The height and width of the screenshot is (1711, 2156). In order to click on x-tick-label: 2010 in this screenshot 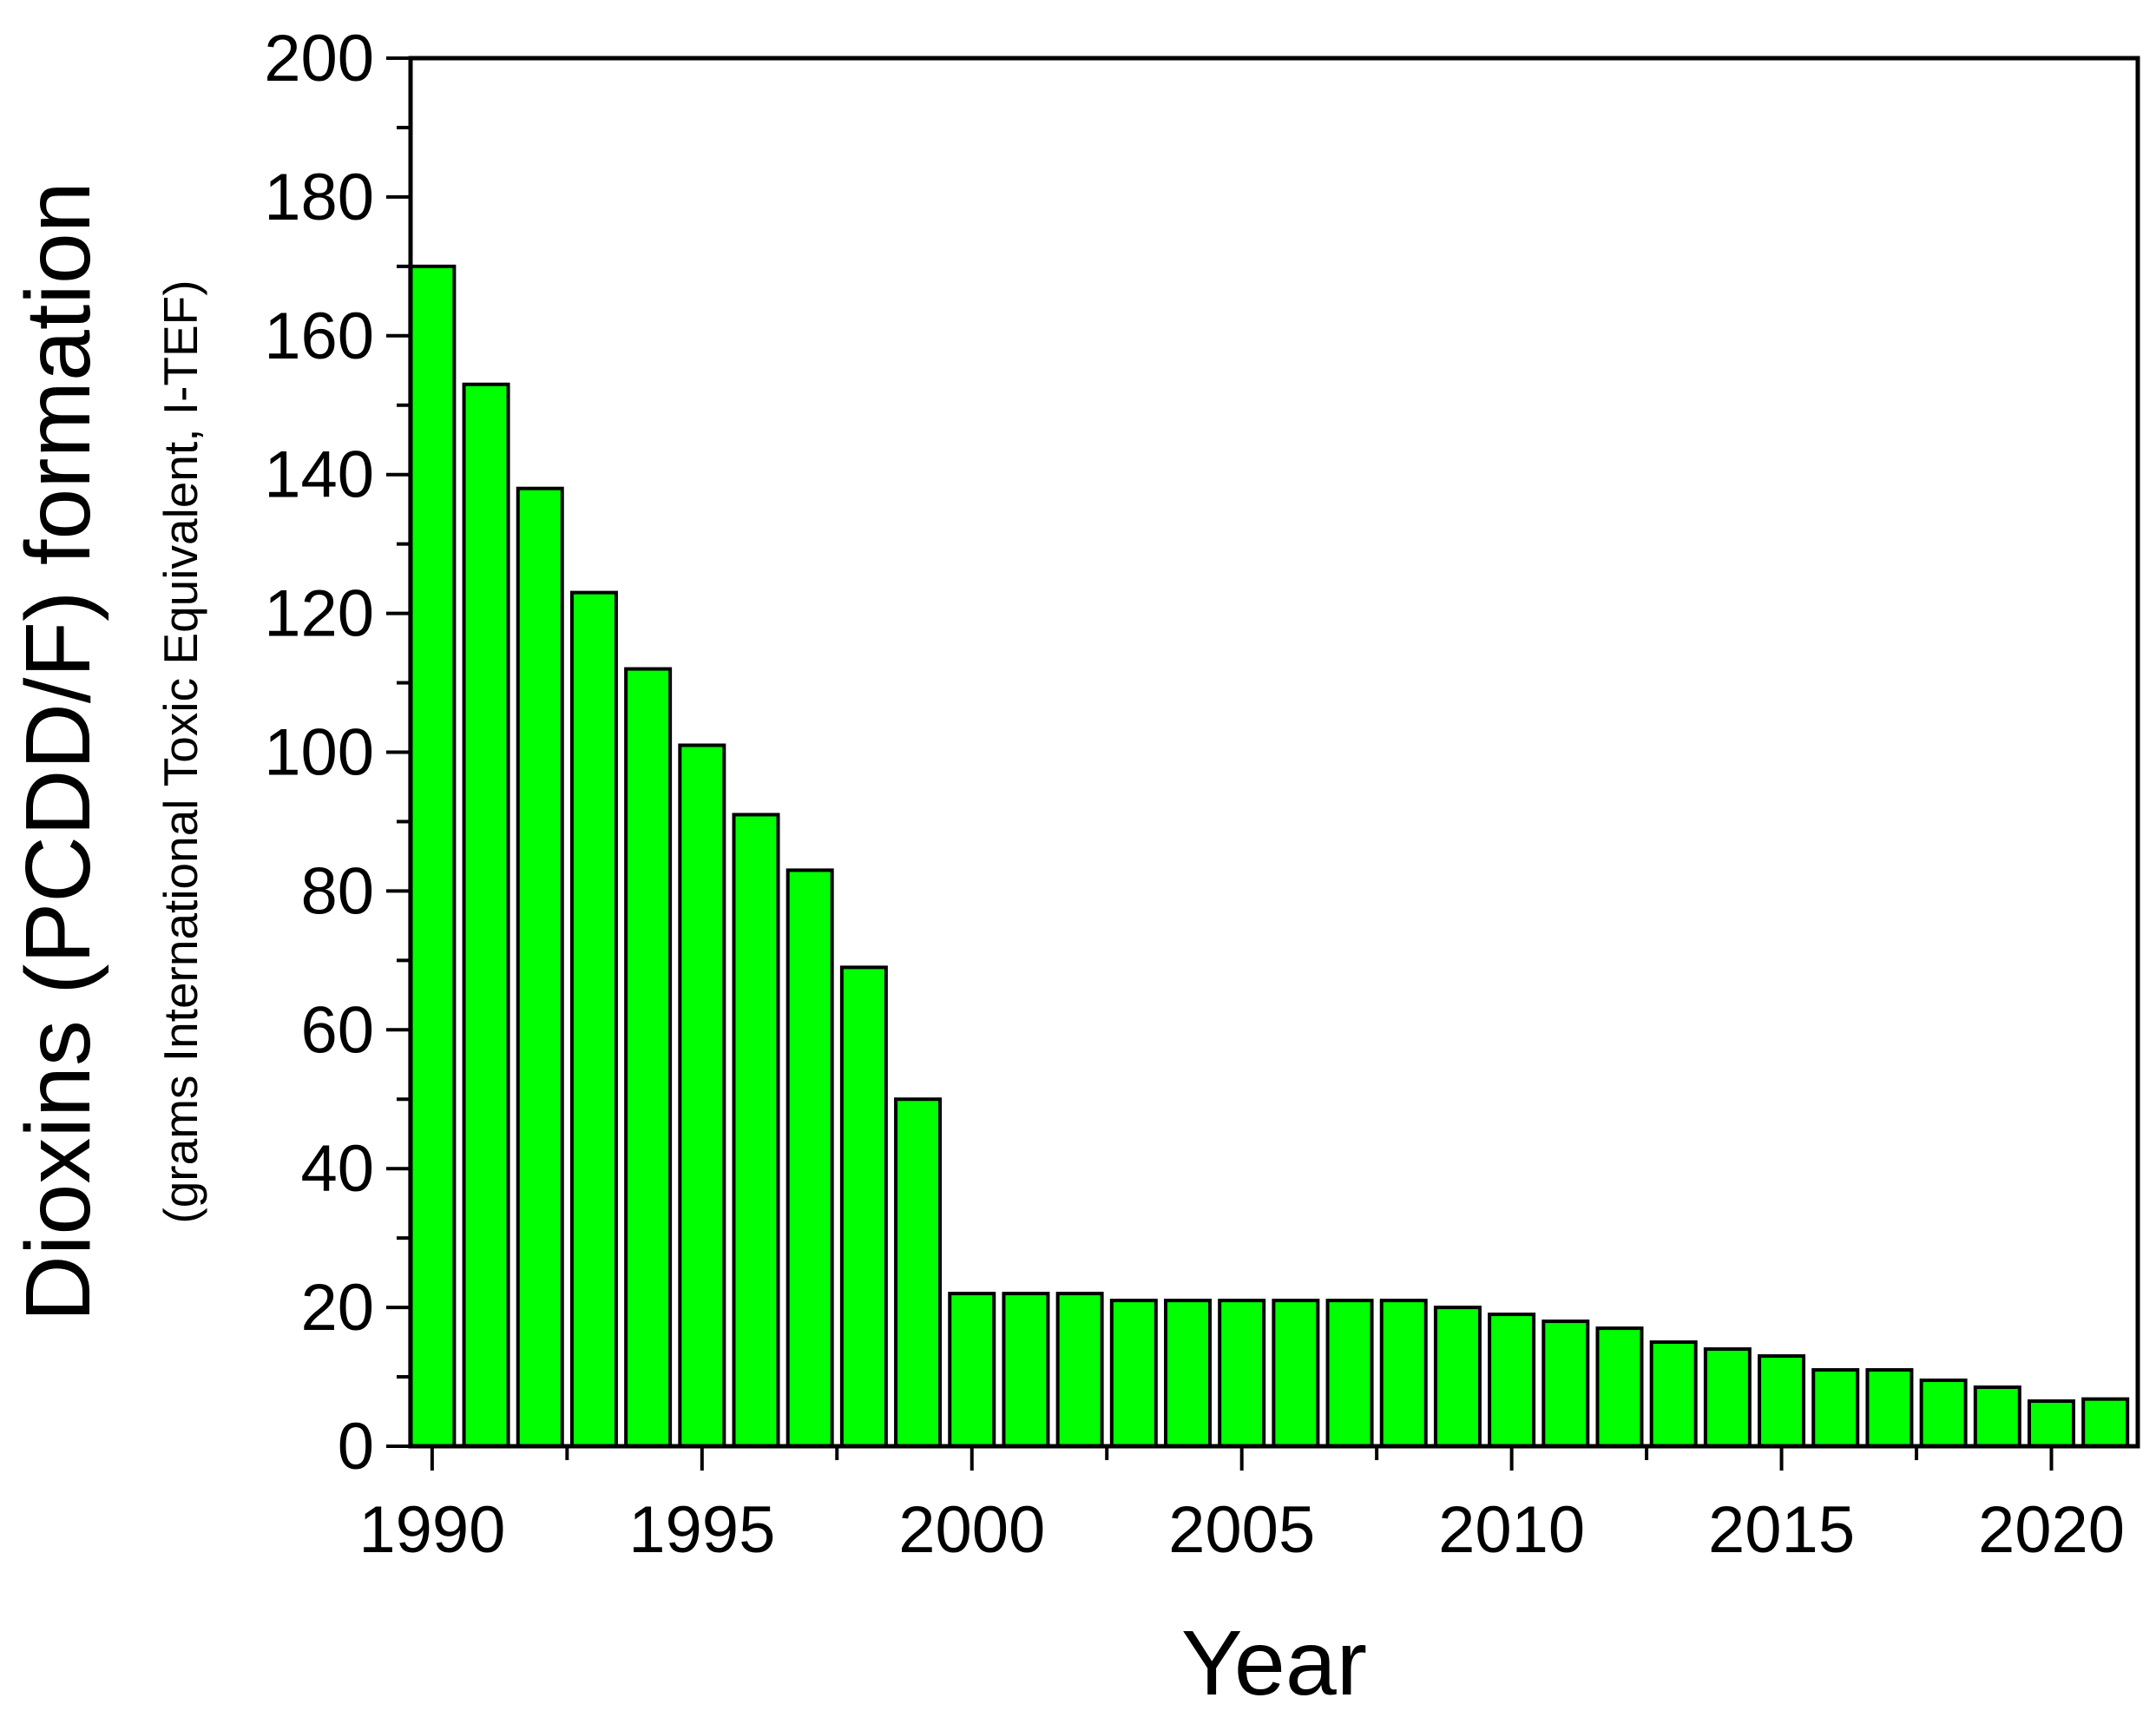, I will do `click(1511, 1530)`.